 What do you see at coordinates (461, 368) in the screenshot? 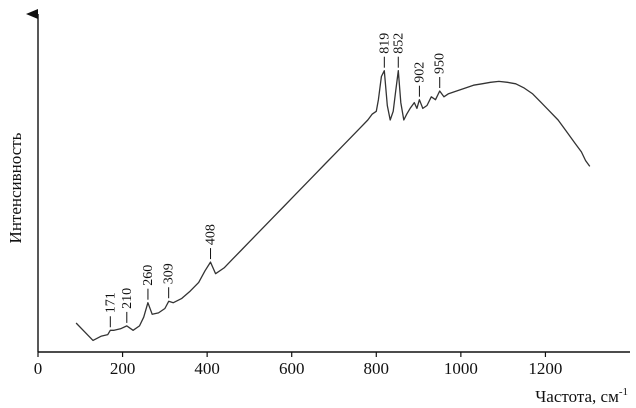
I see `x-tick-label: 1000` at bounding box center [461, 368].